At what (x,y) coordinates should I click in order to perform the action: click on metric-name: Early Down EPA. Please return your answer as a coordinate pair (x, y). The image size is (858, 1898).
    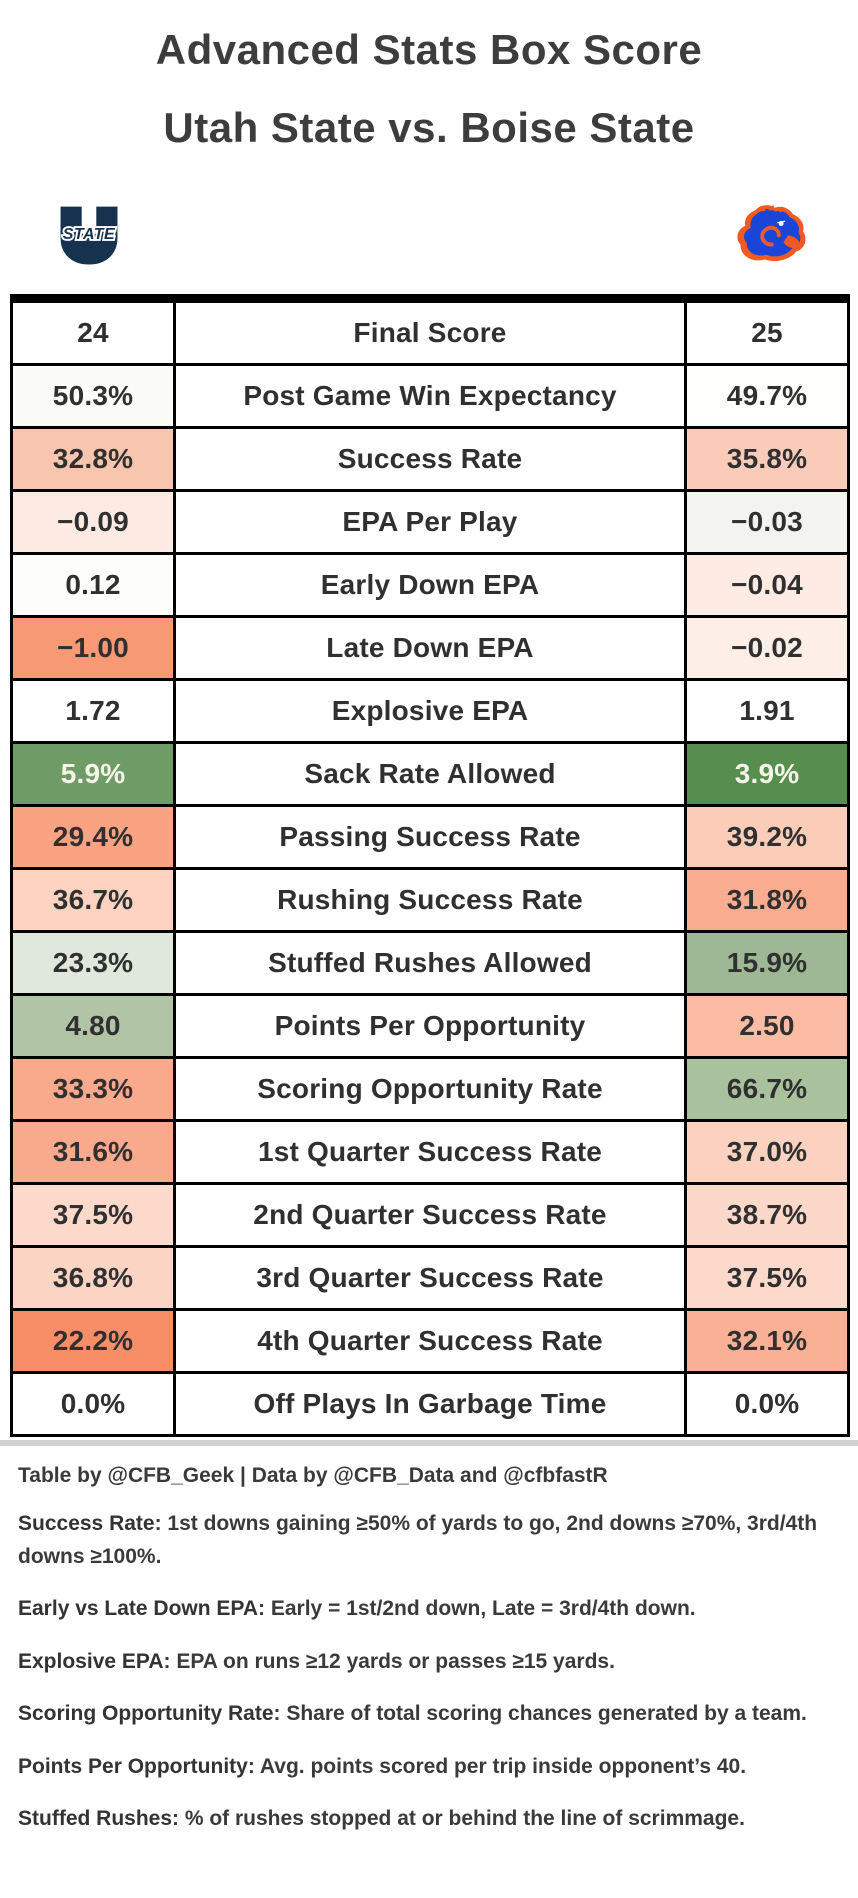
    Looking at the image, I should click on (430, 585).